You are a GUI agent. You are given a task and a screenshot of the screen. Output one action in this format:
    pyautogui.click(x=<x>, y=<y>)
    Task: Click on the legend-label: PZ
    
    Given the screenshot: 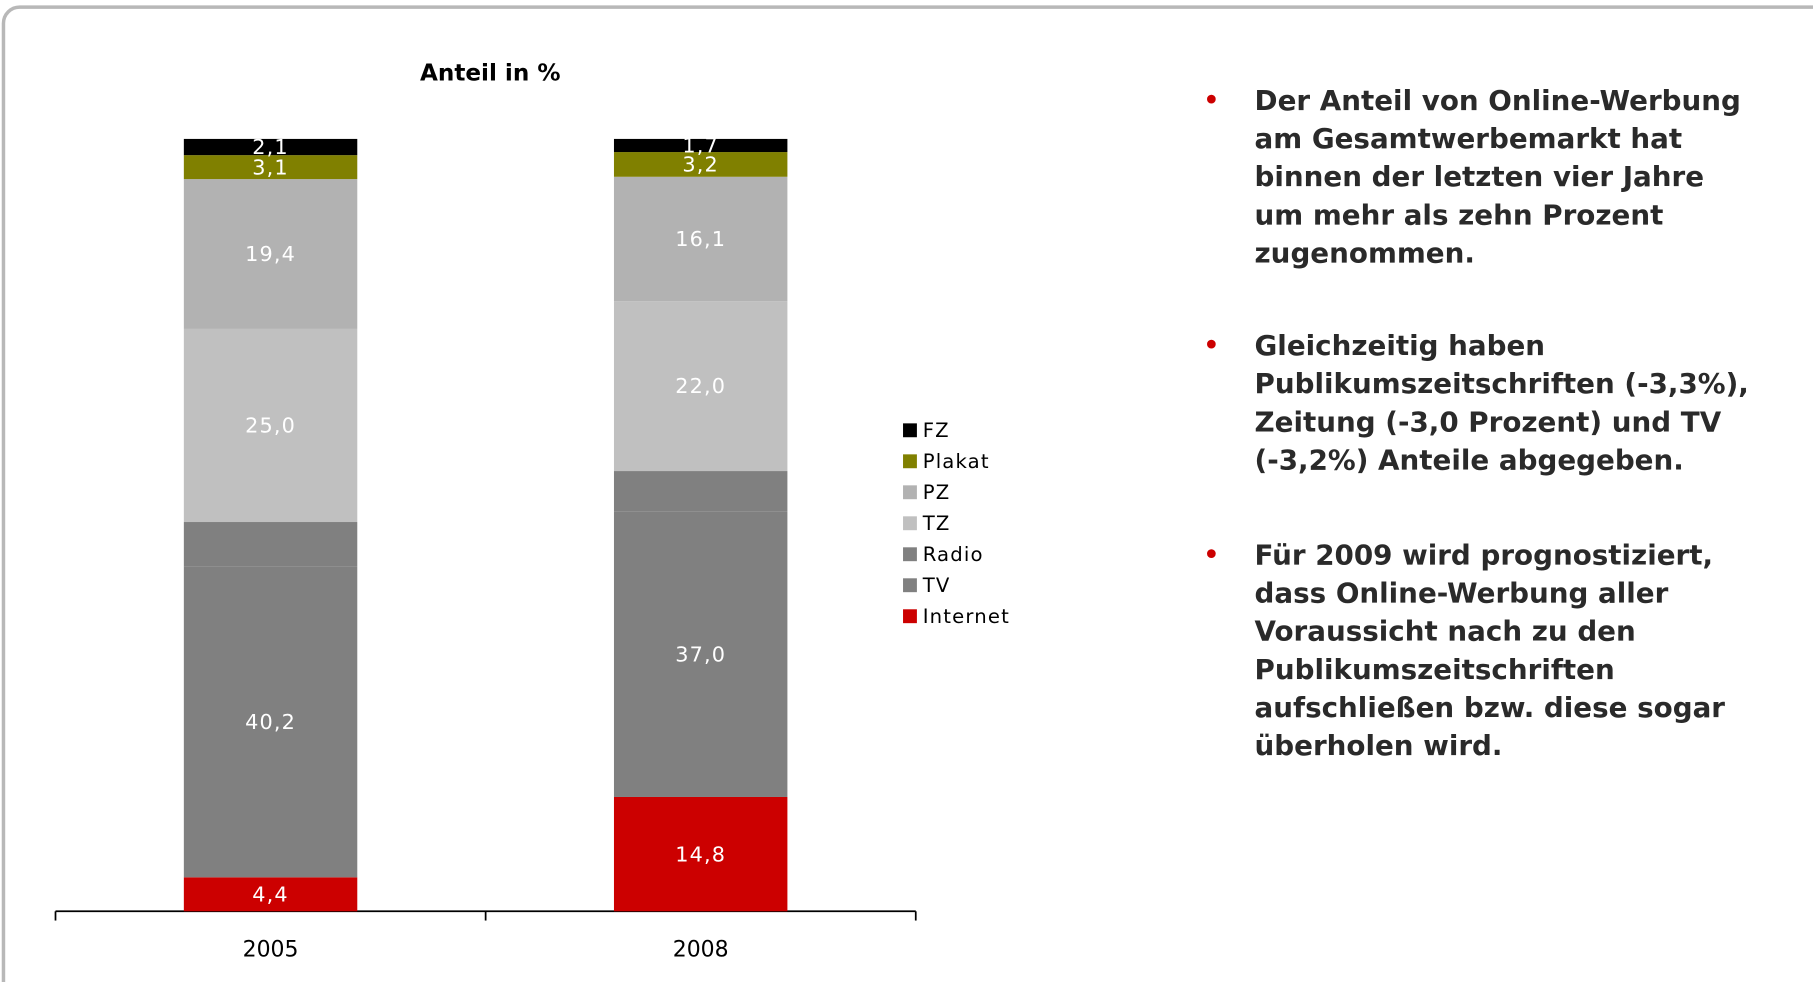 What is the action you would take?
    pyautogui.click(x=937, y=492)
    